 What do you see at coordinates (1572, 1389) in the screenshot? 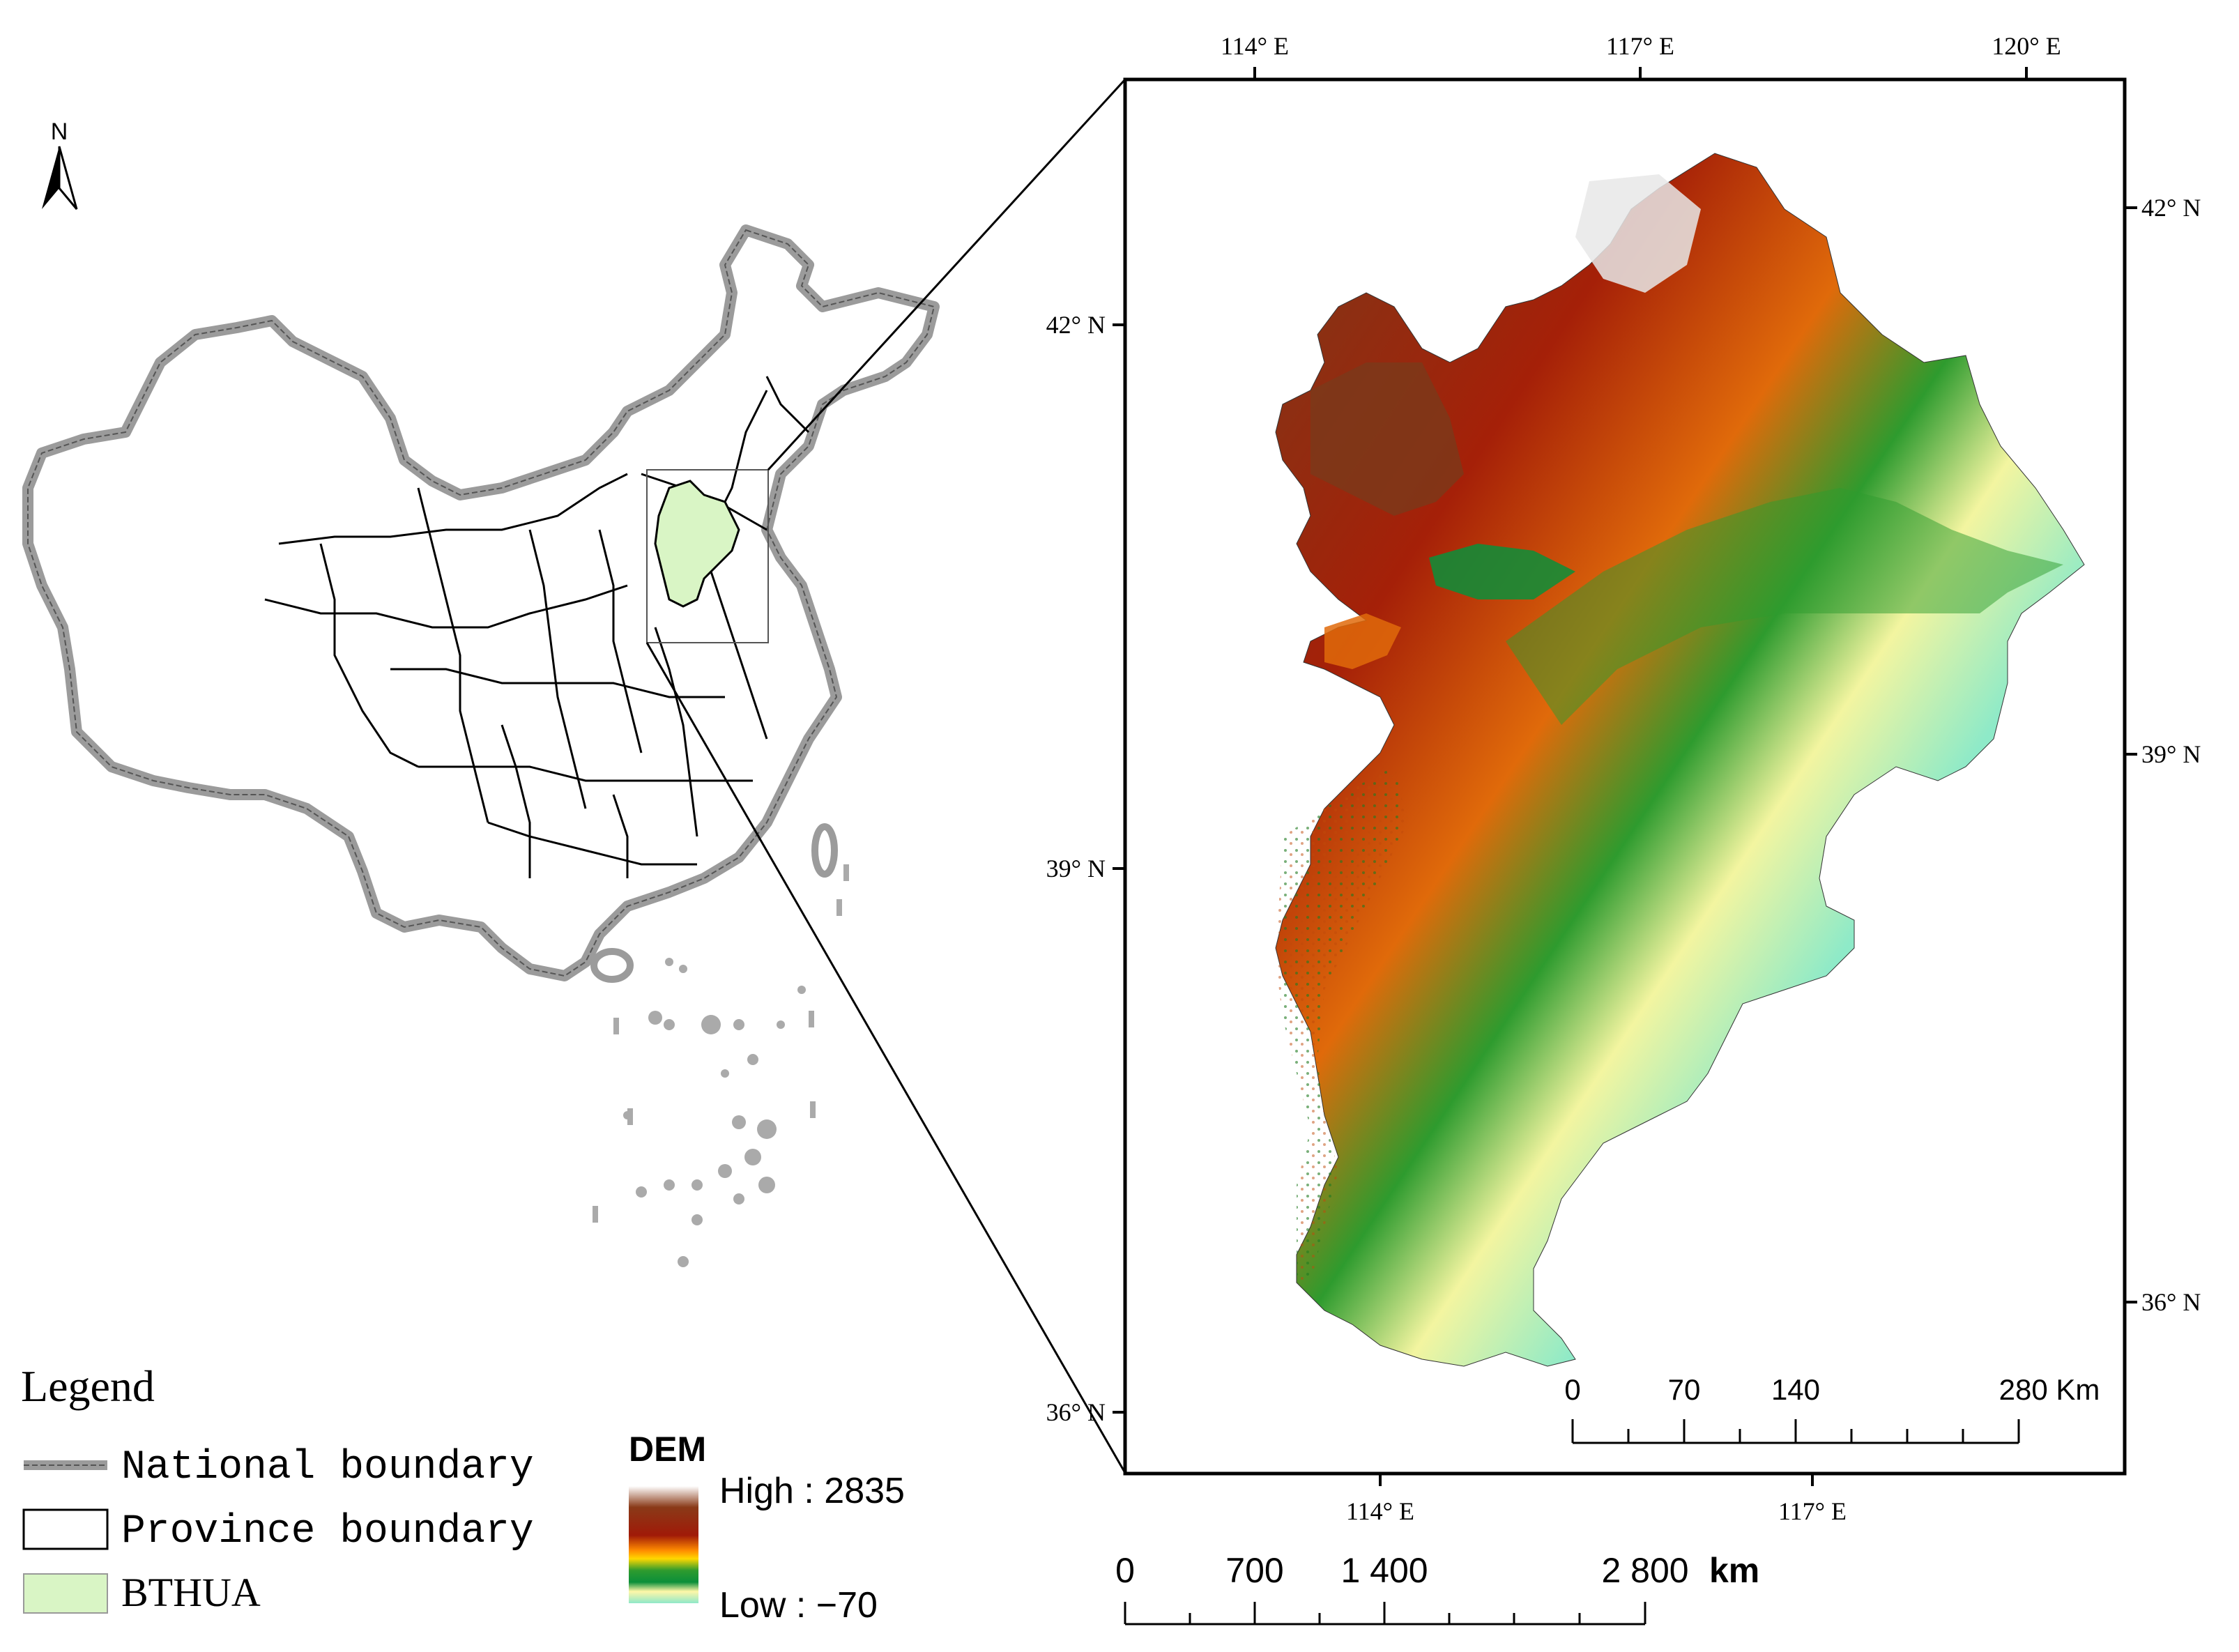
I see `inset-scale-tick: 0` at bounding box center [1572, 1389].